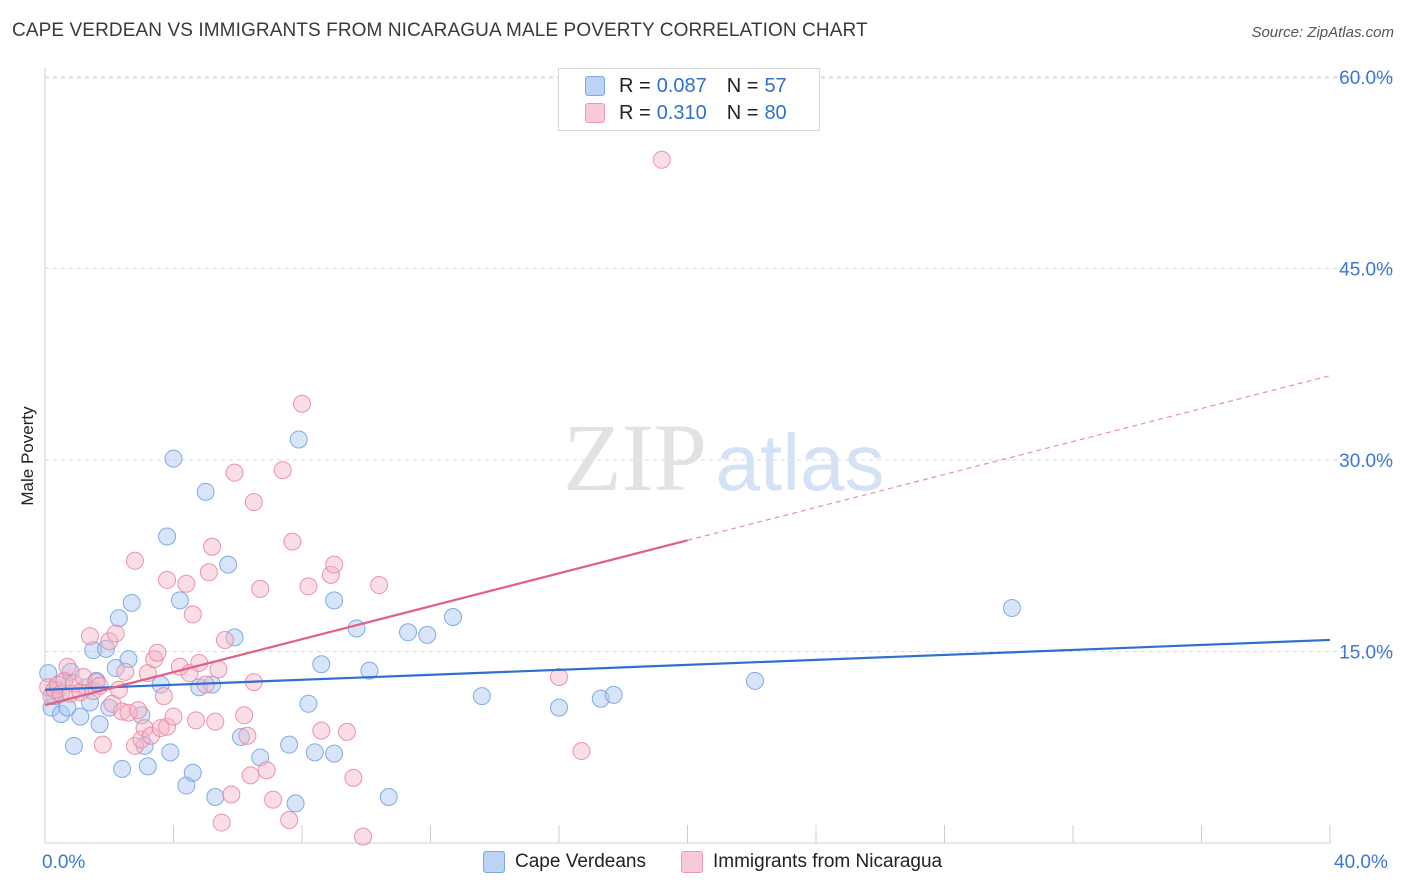 The height and width of the screenshot is (892, 1406). What do you see at coordinates (703, 864) in the screenshot?
I see `series-legend: Cape Verdeans Immigrants from Nicaragua` at bounding box center [703, 864].